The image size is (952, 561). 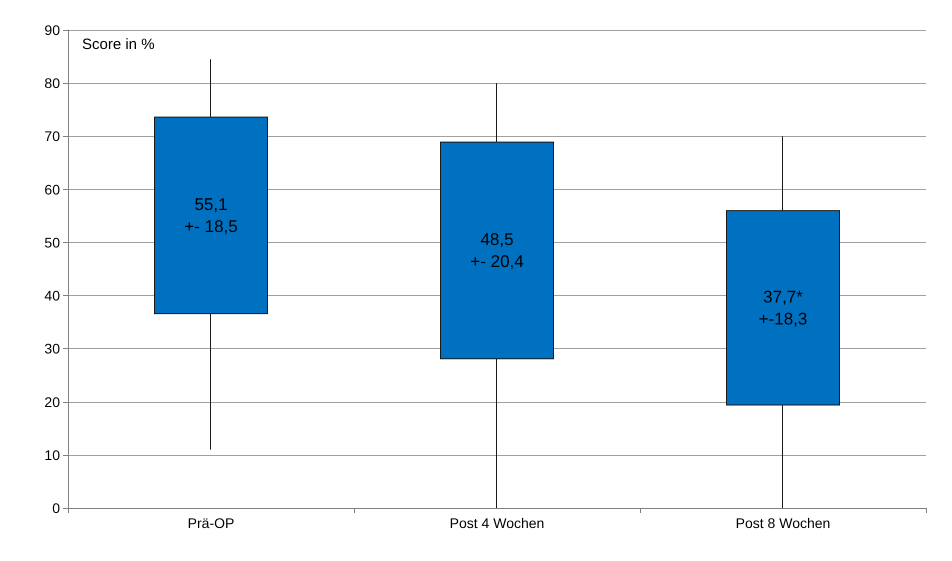 What do you see at coordinates (52, 189) in the screenshot?
I see `y-tick-label: 60` at bounding box center [52, 189].